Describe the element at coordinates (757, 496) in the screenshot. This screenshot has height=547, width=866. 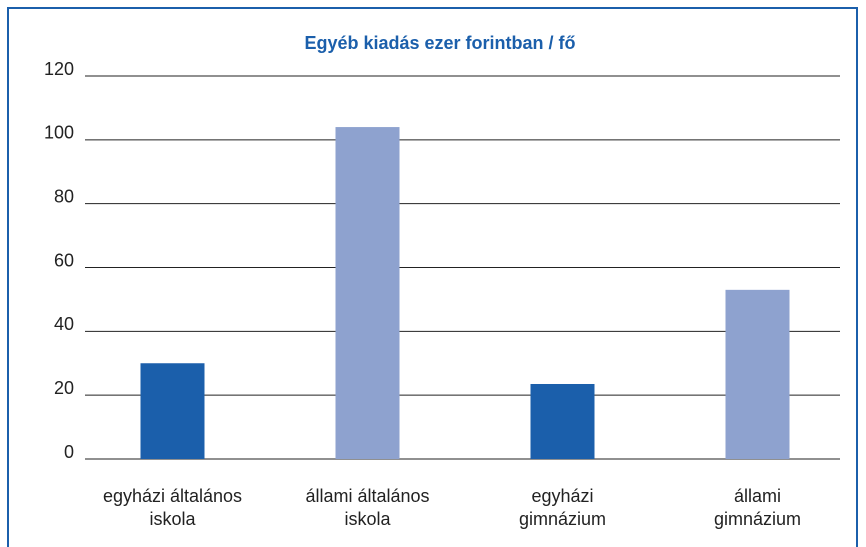
I see `x-tick-label: állami` at that location.